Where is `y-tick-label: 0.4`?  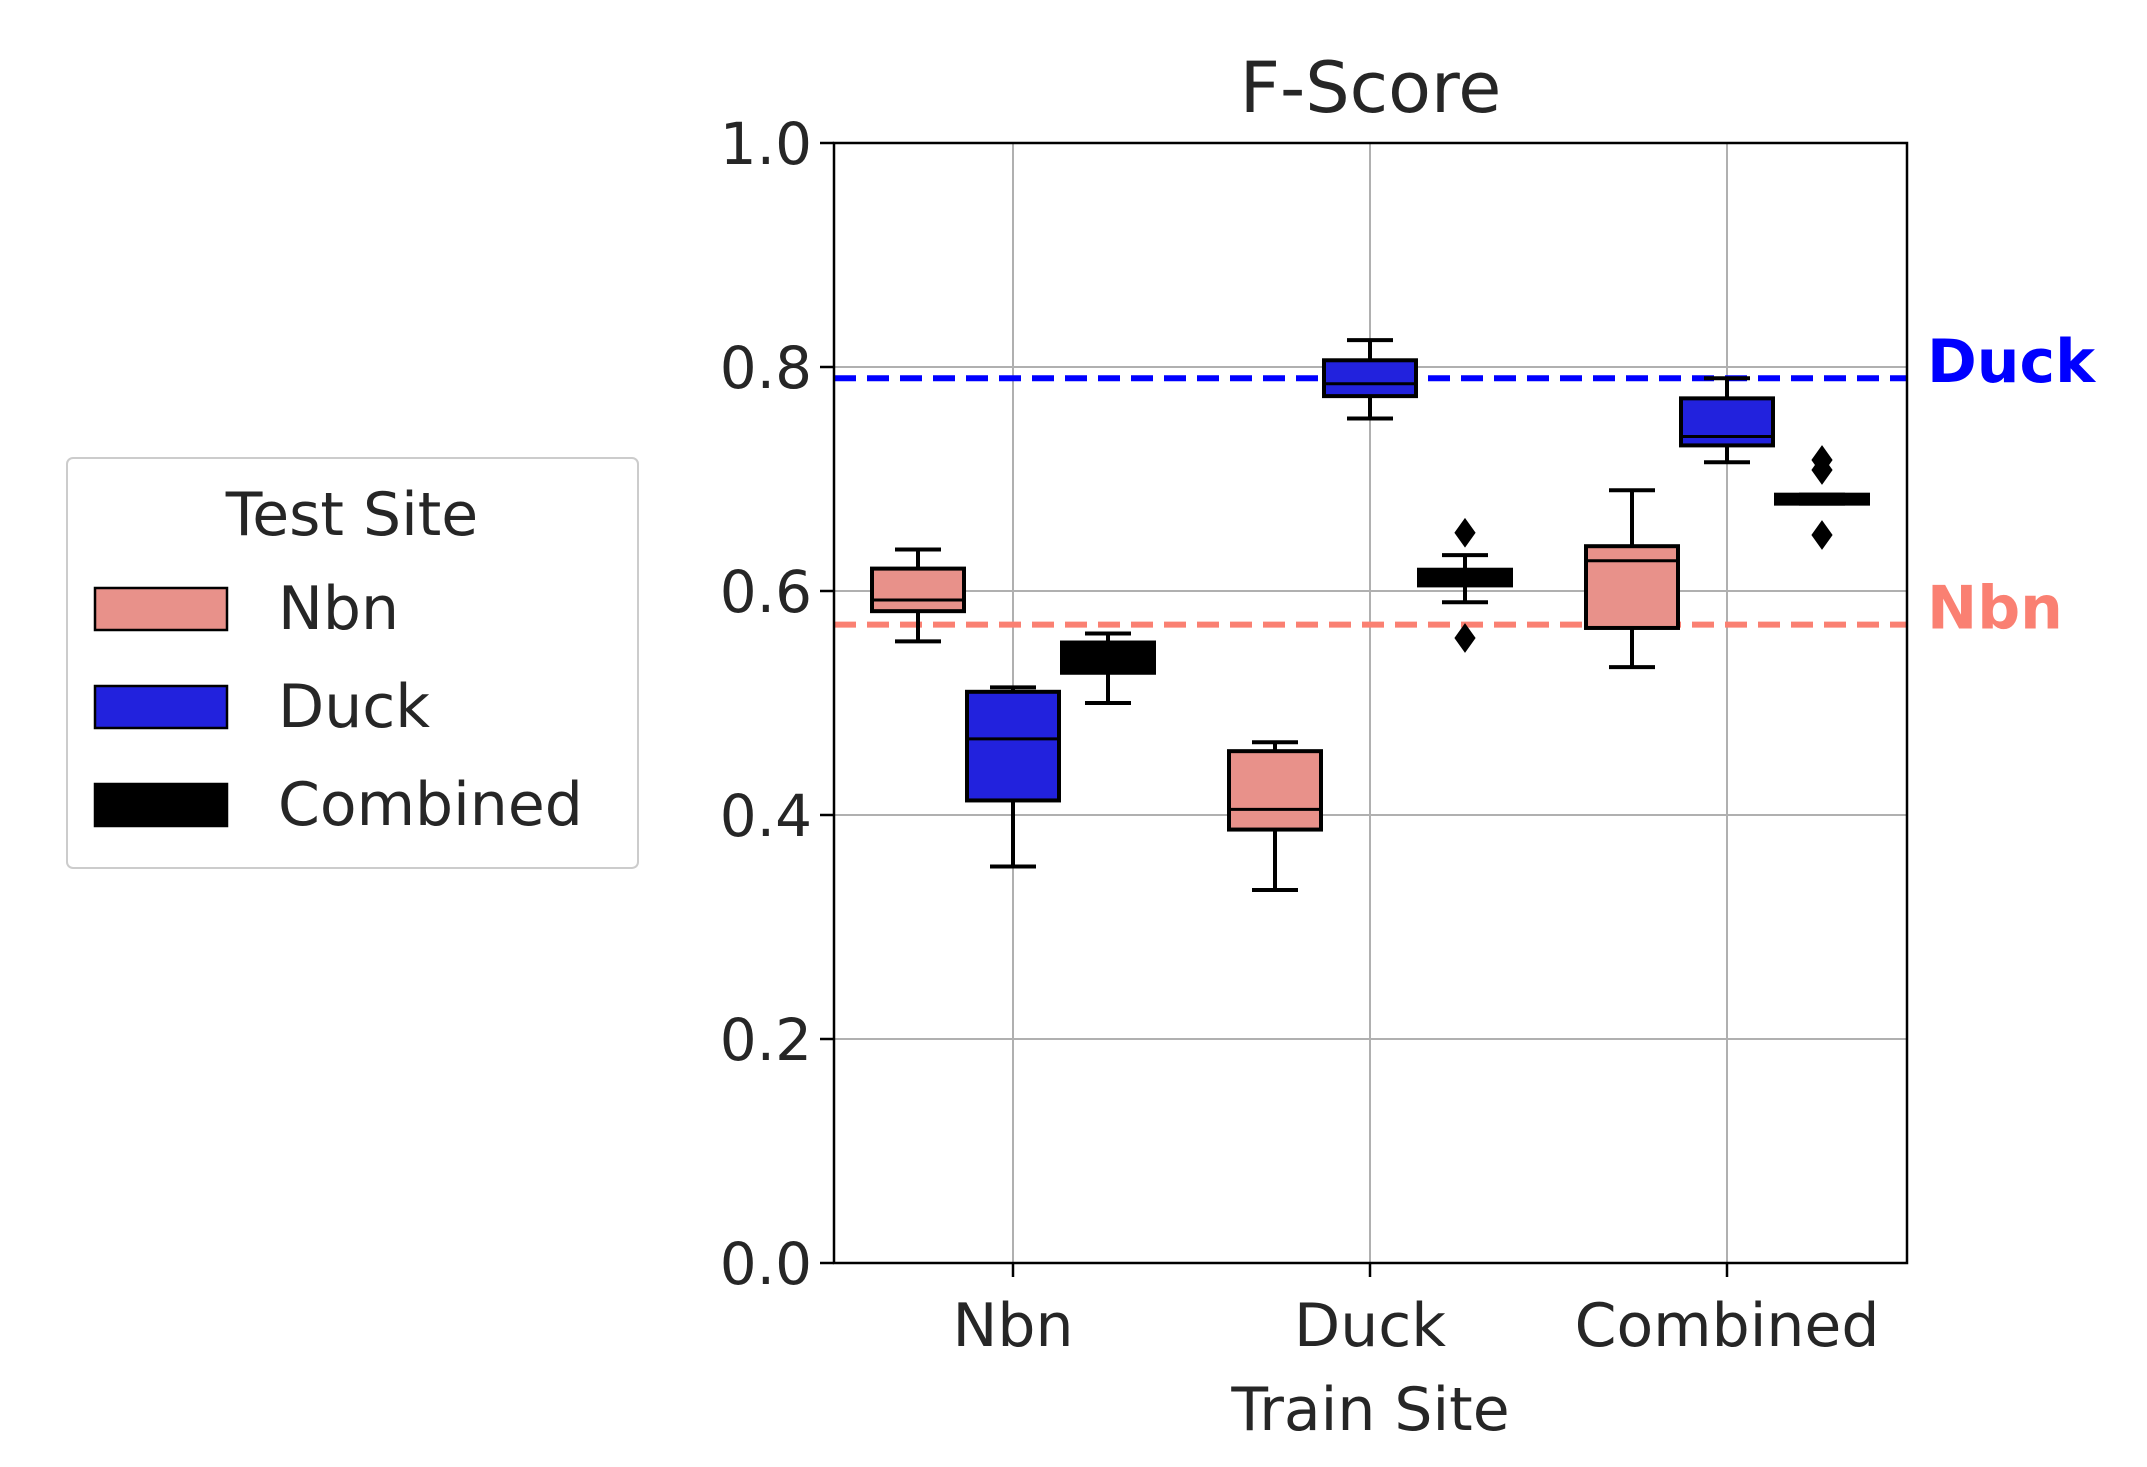
y-tick-label: 0.4 is located at coordinates (766, 816).